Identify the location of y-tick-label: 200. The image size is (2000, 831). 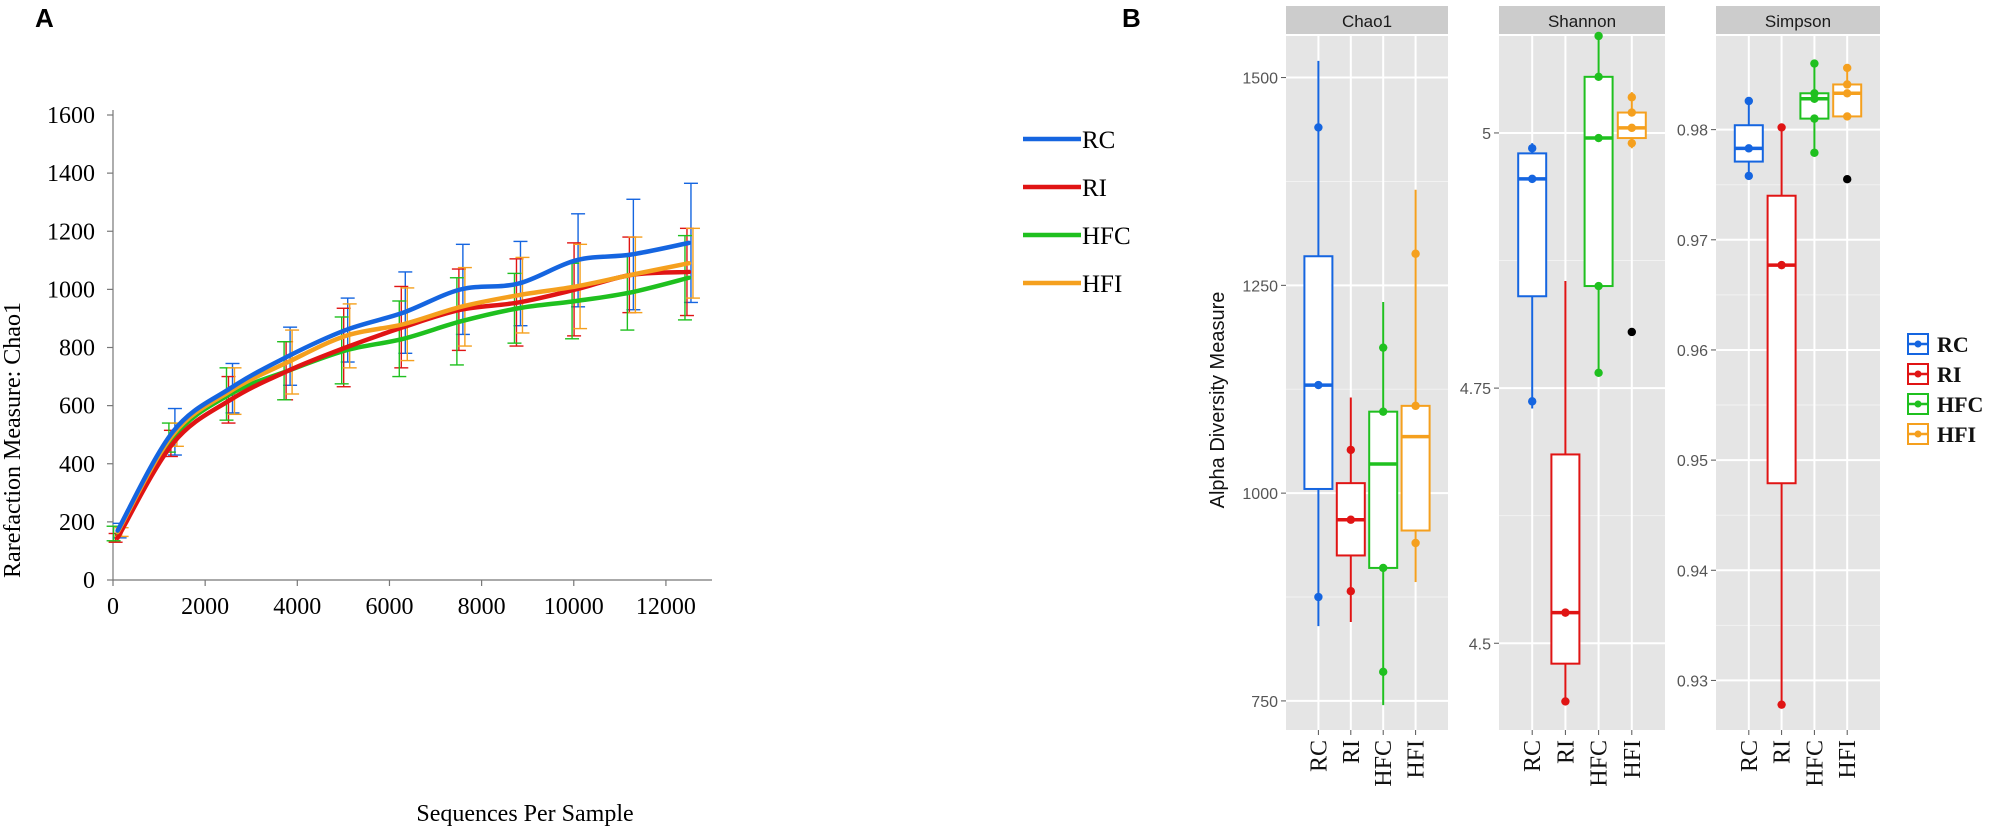
(77, 523).